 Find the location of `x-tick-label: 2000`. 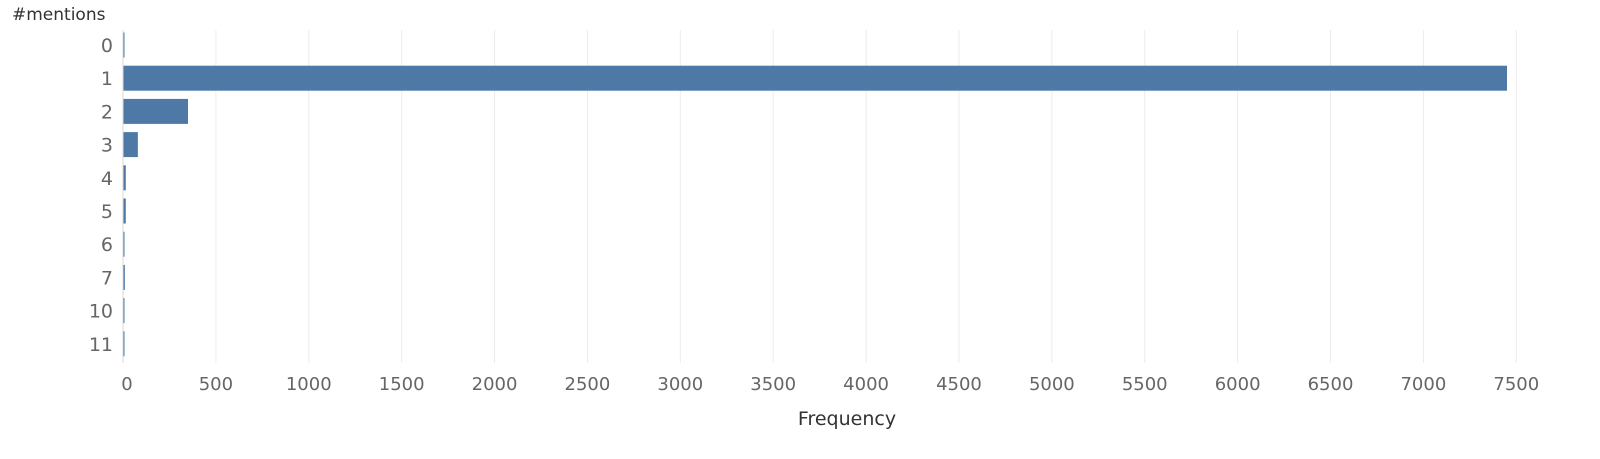

x-tick-label: 2000 is located at coordinates (495, 384).